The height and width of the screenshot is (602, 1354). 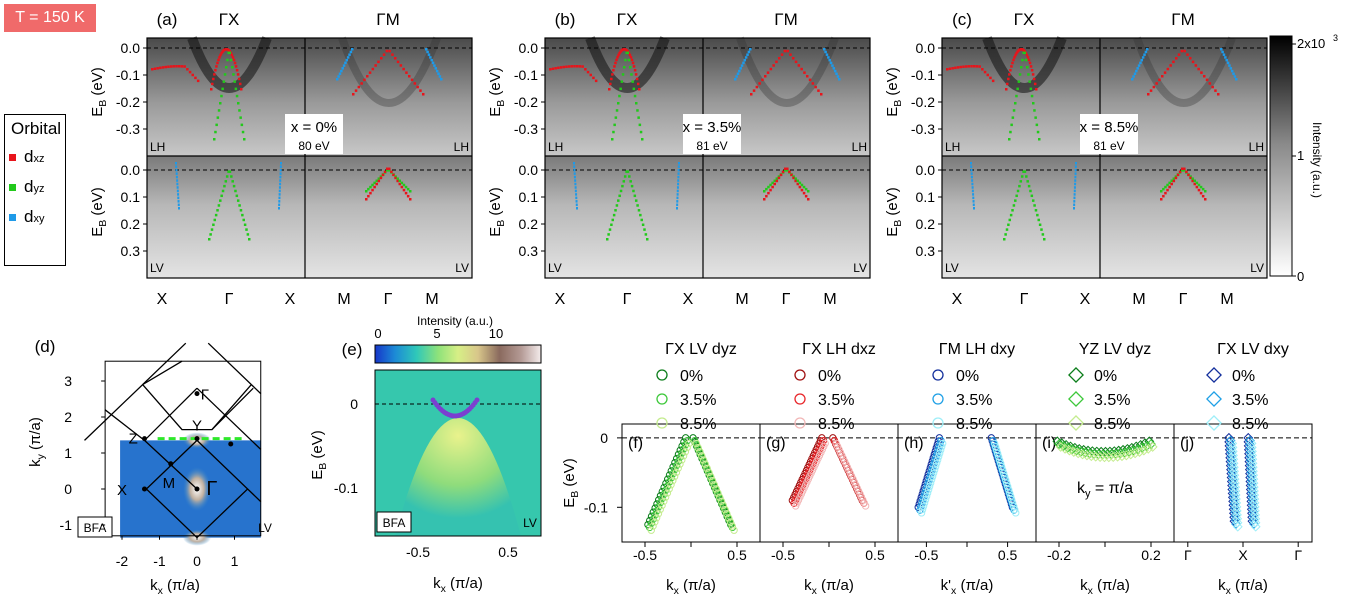 What do you see at coordinates (314, 134) in the screenshot?
I see `doping-box` at bounding box center [314, 134].